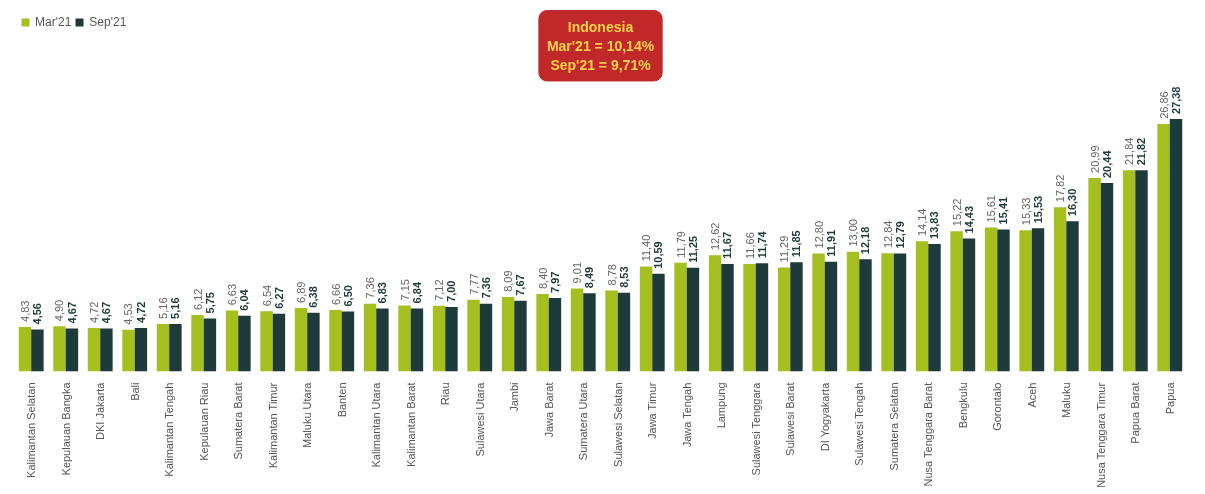 This screenshot has width=1205, height=494. Describe the element at coordinates (100, 410) in the screenshot. I see `x-tick-label: DKI Jakarta` at that location.